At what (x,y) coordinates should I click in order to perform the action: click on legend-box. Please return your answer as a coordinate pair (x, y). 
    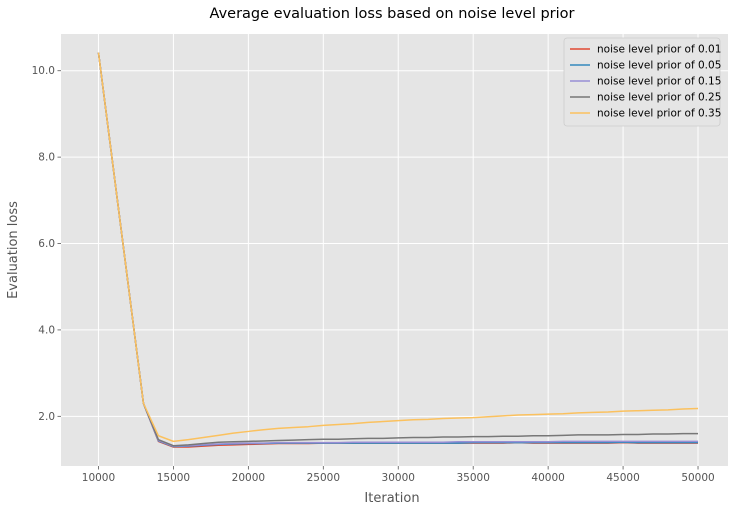
    Looking at the image, I should click on (642, 82).